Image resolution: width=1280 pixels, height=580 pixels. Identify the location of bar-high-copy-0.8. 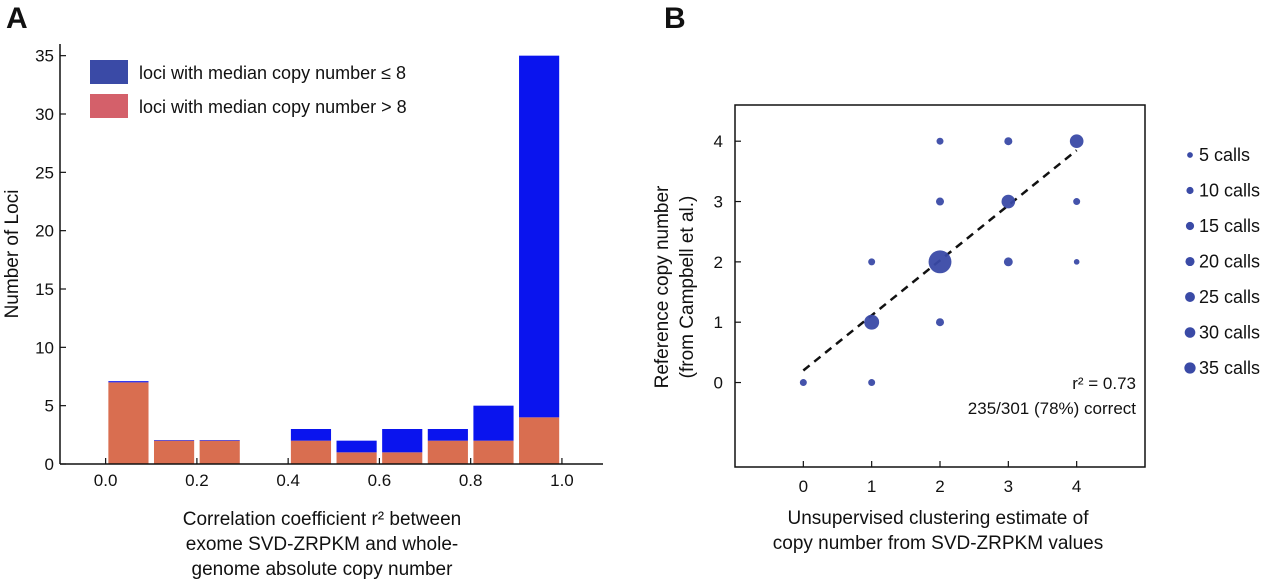
(493, 452).